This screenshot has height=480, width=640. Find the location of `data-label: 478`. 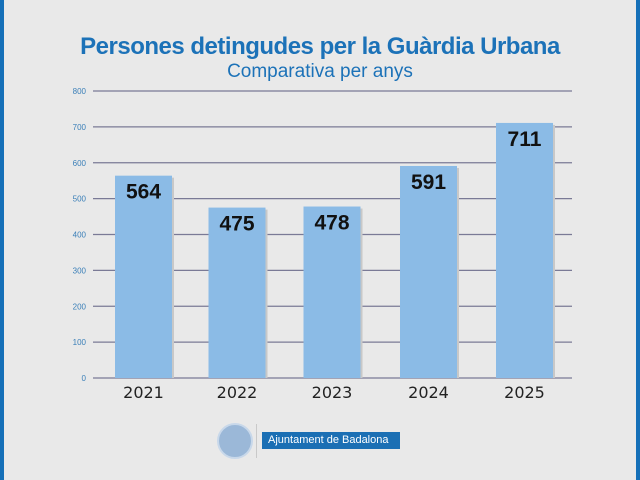

data-label: 478 is located at coordinates (331, 223).